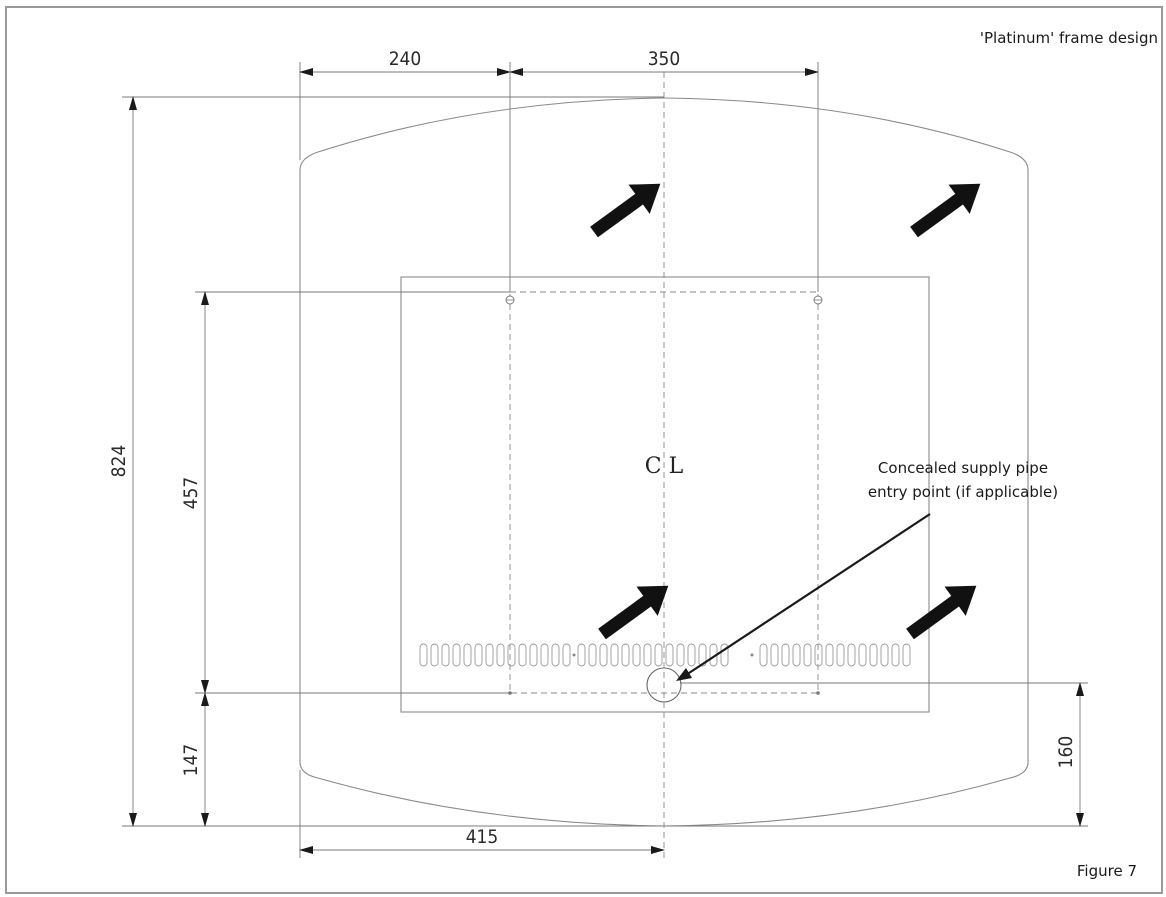  What do you see at coordinates (963, 468) in the screenshot?
I see `callout-line-1: Concealed supply pipe` at bounding box center [963, 468].